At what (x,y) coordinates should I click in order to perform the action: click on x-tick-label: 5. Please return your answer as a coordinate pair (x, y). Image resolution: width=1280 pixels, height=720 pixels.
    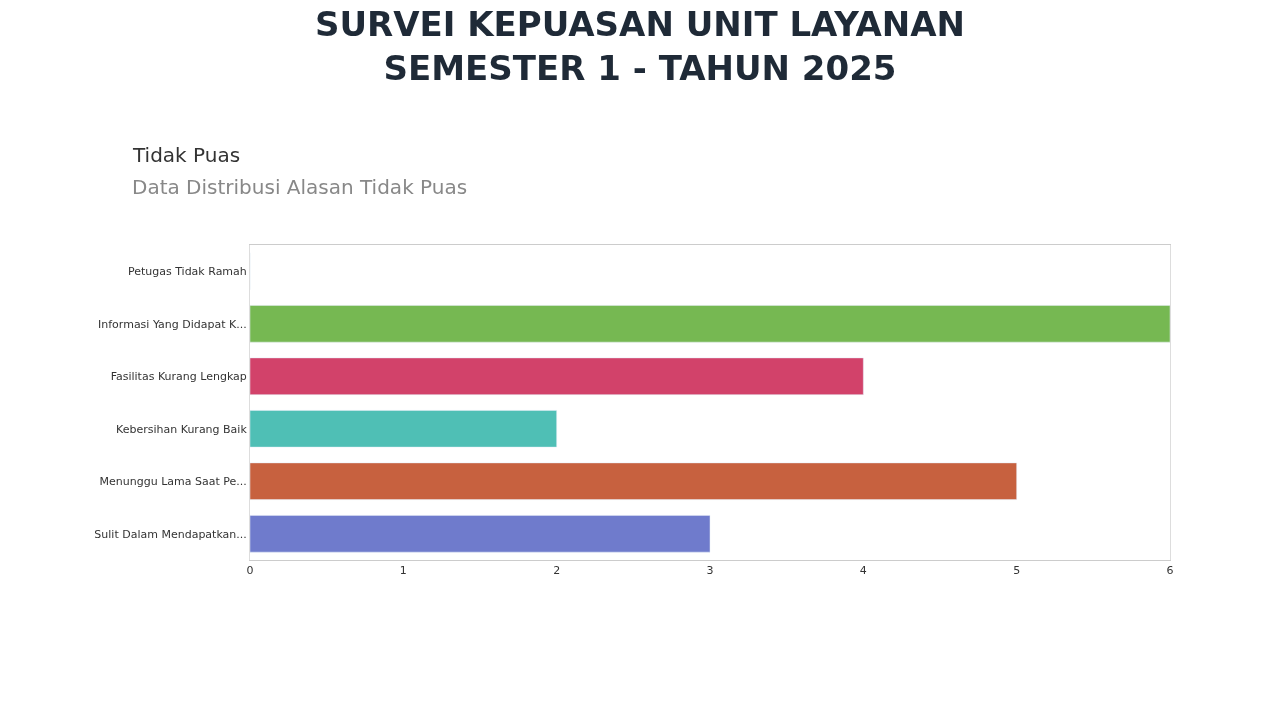
    Looking at the image, I should click on (1017, 571).